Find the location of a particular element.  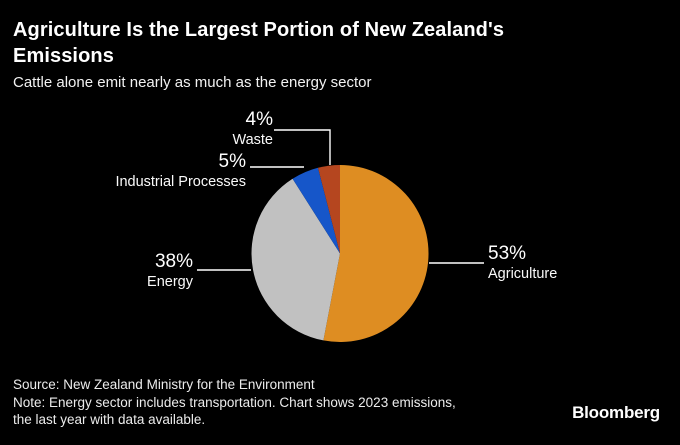

callout-industrial-processes-label: Industrial Processes is located at coordinates (180, 182).